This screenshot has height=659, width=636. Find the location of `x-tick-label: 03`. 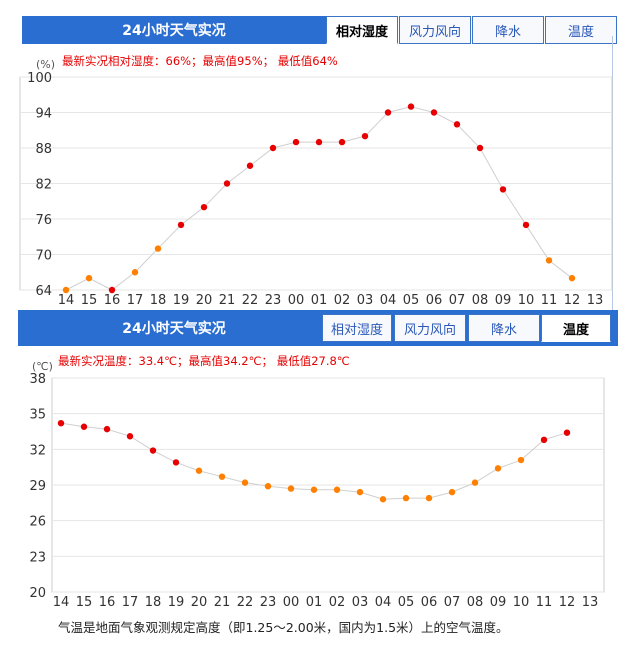

x-tick-label: 03 is located at coordinates (365, 300).